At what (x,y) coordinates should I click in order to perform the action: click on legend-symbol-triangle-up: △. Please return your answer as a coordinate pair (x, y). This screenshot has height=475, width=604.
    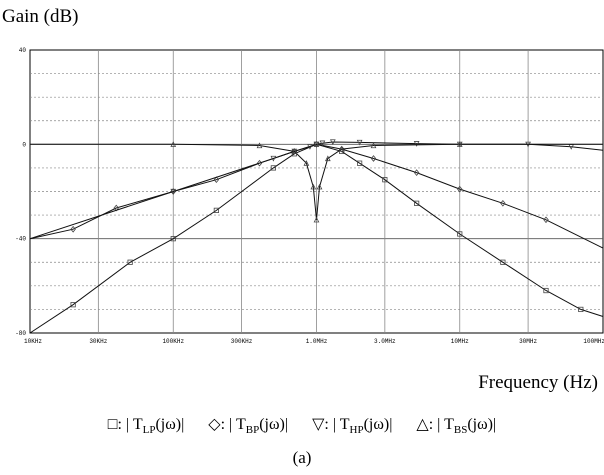
    Looking at the image, I should click on (422, 424).